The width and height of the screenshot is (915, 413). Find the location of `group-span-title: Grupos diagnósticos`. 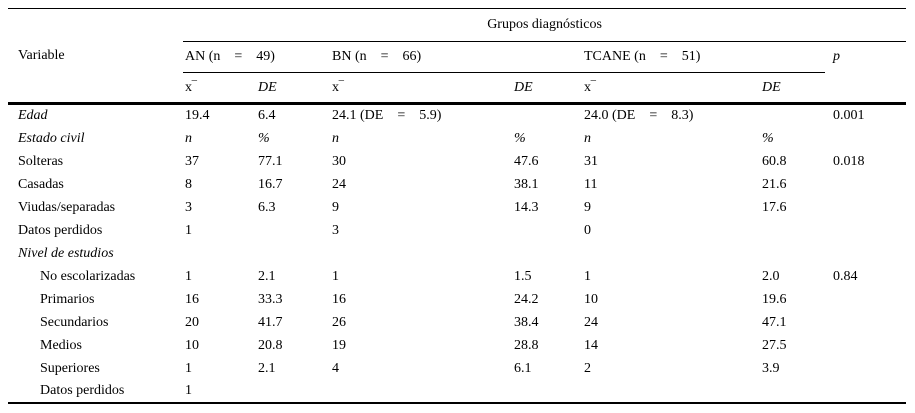

group-span-title: Grupos diagnósticos is located at coordinates (545, 25).